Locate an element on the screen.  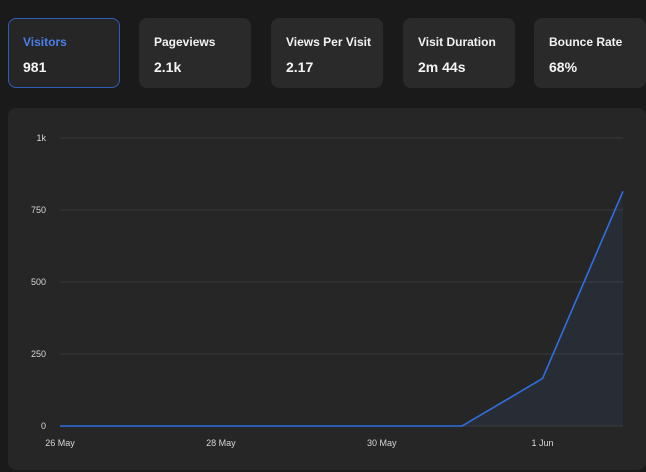
x-tick-label: 1 Jun is located at coordinates (543, 443).